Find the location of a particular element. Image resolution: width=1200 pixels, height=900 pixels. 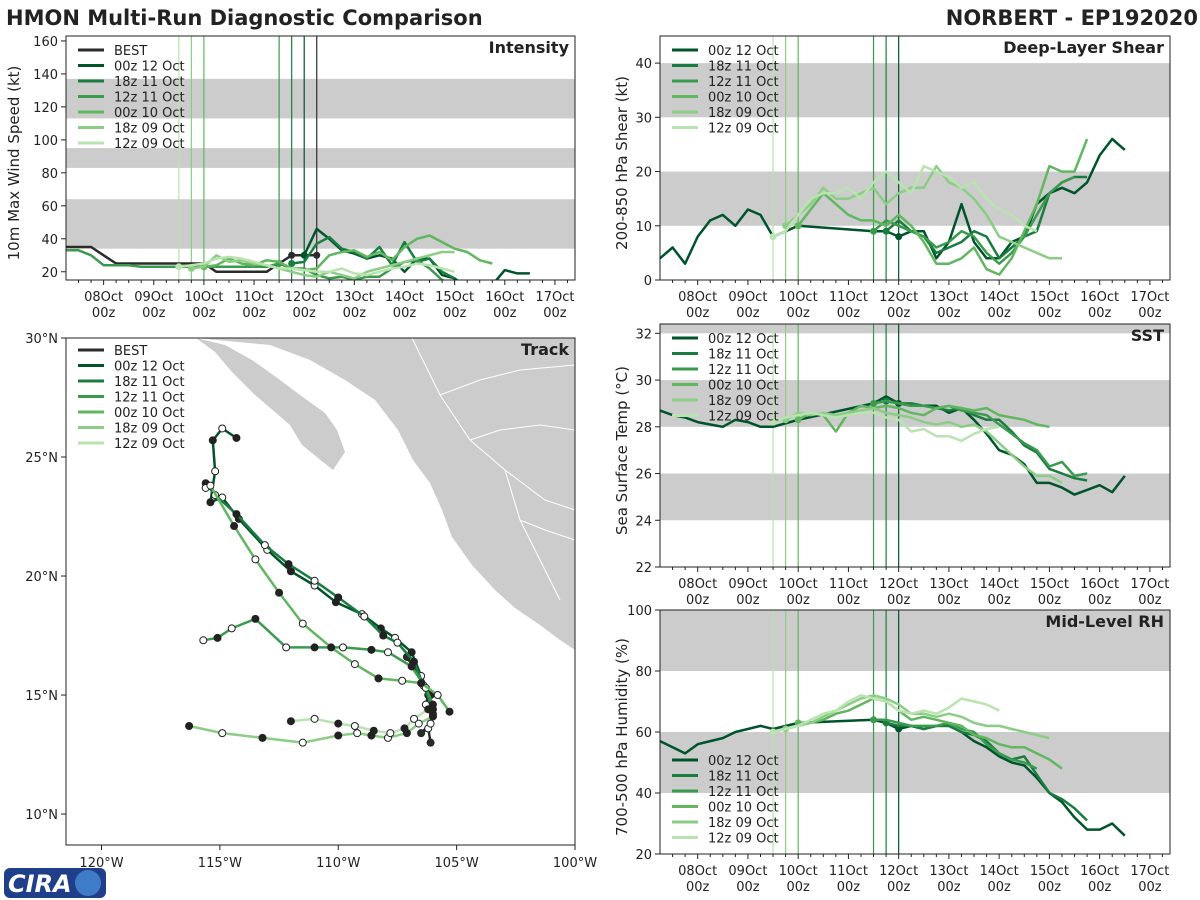

legend-label: BEST is located at coordinates (130, 351).